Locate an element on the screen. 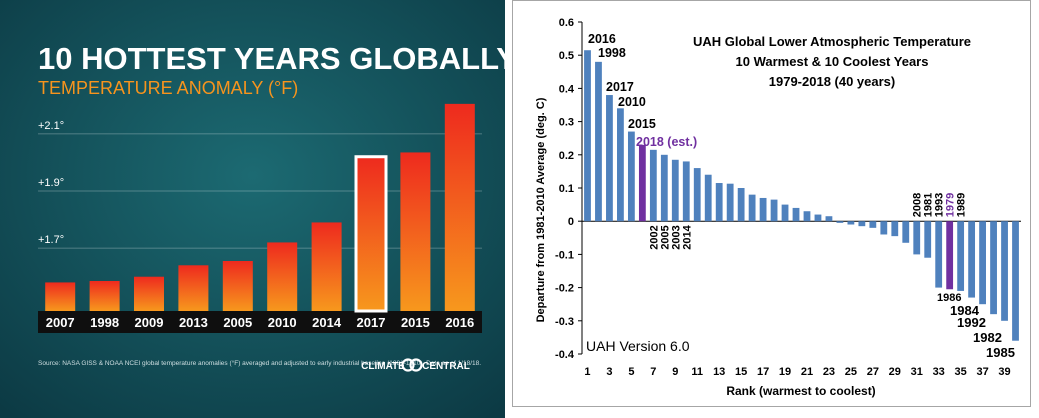  year-label-vertical: 2008 is located at coordinates (918, 205).